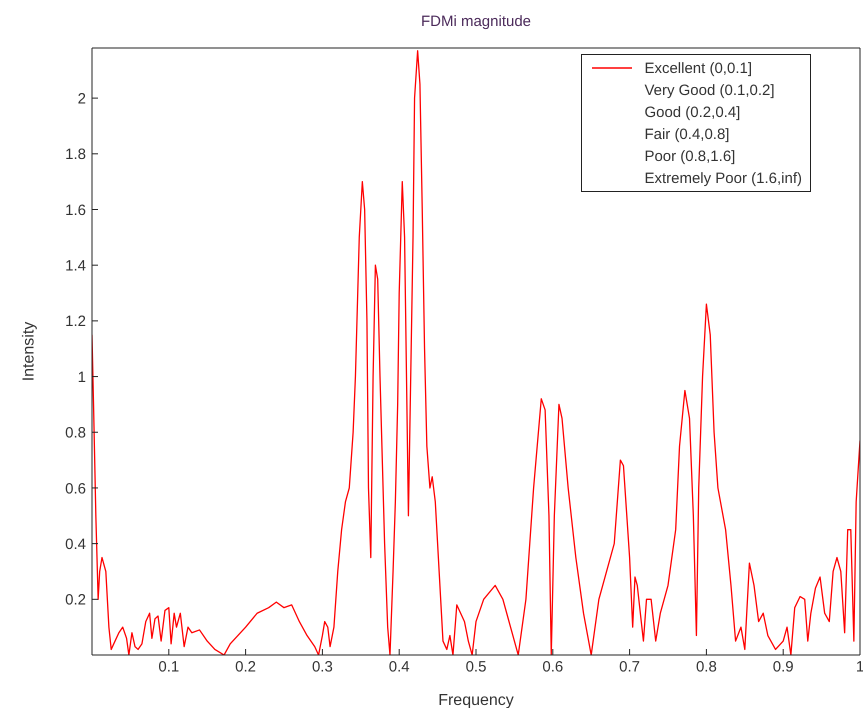  I want to click on y-tick-label: 0.4, so click(75, 544).